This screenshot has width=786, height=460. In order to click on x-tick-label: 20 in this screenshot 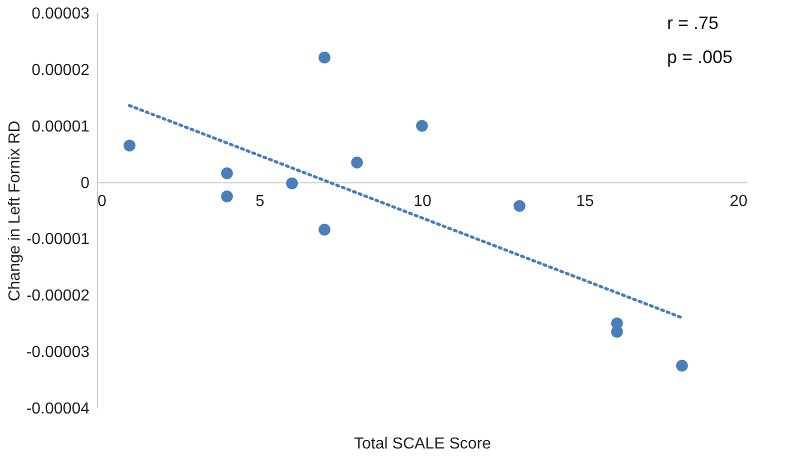, I will do `click(739, 201)`.